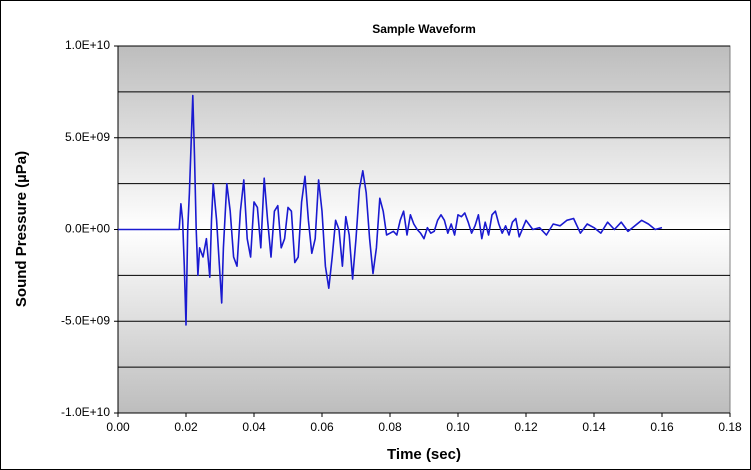 The image size is (751, 470). What do you see at coordinates (424, 29) in the screenshot?
I see `chart-title: Sample Waveform` at bounding box center [424, 29].